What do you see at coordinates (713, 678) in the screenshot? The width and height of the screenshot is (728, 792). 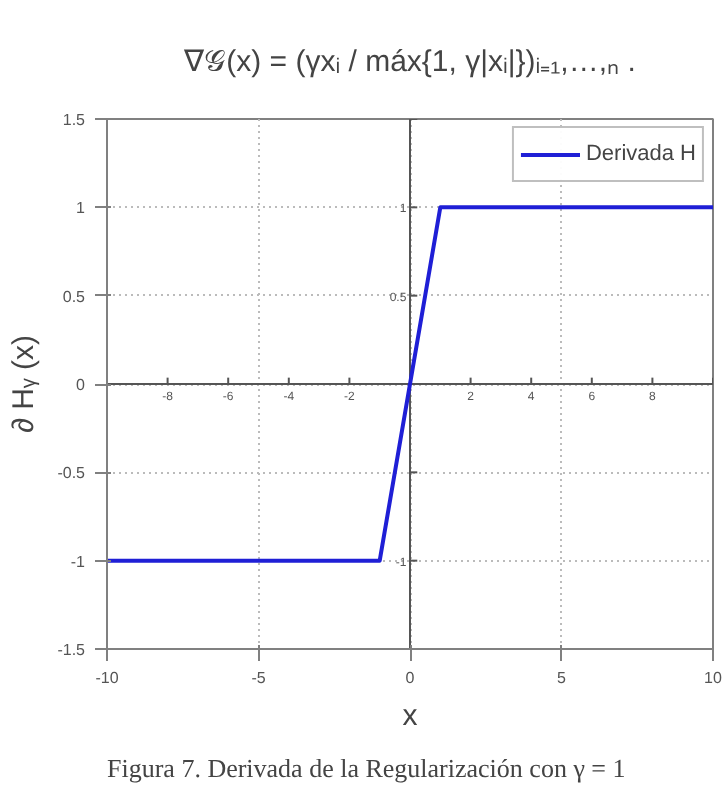 I see `x-tick-label: 10` at bounding box center [713, 678].